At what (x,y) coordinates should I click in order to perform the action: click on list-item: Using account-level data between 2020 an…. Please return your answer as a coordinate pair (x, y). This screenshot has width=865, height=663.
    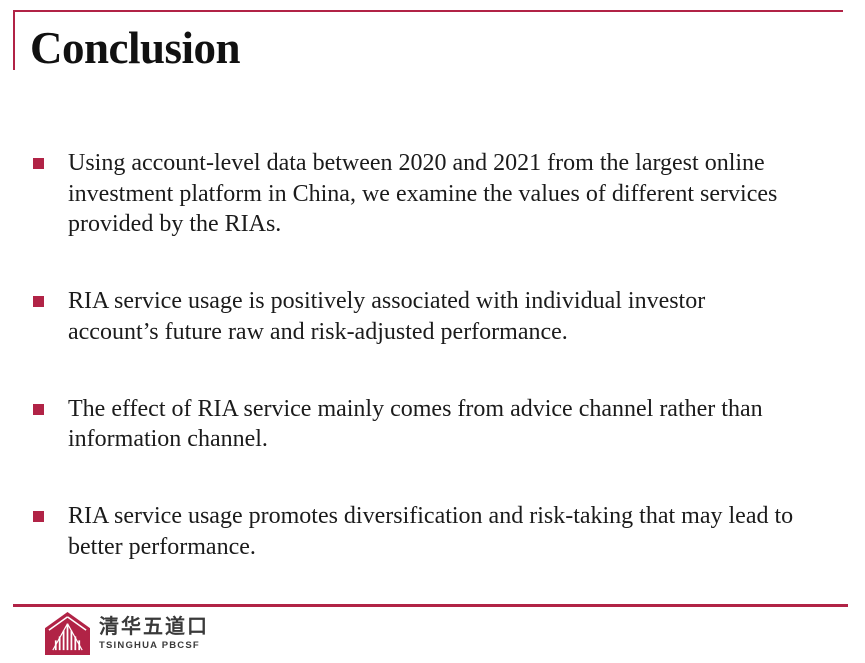
    Looking at the image, I should click on (414, 194).